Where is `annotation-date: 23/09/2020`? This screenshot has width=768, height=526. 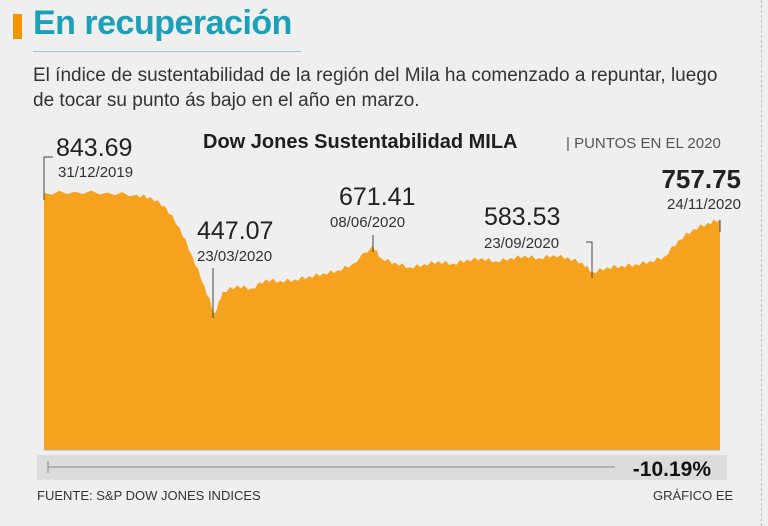 annotation-date: 23/09/2020 is located at coordinates (521, 243).